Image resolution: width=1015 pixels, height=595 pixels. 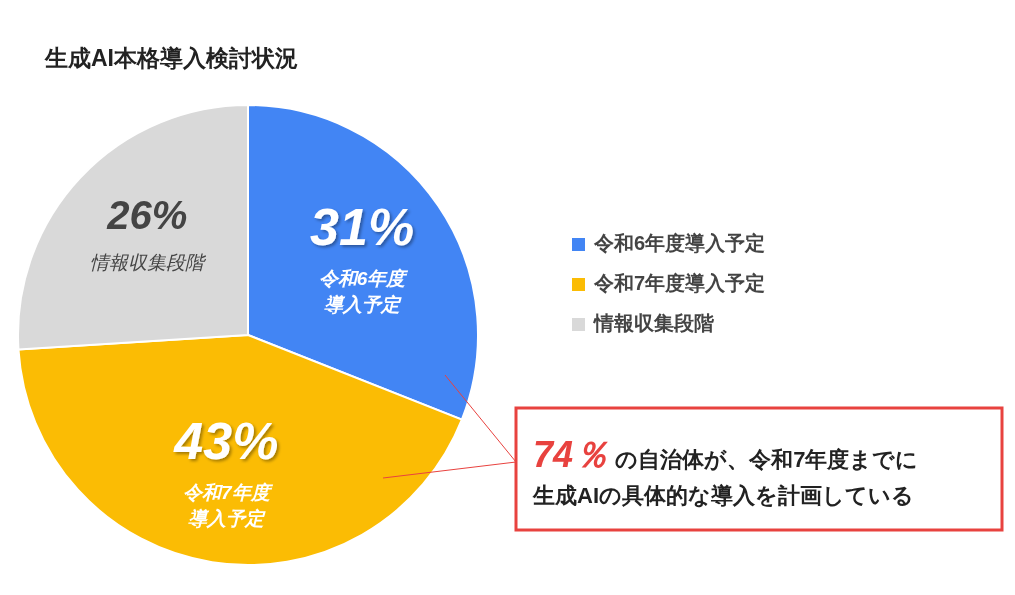 What do you see at coordinates (653, 323) in the screenshot?
I see `legend-label: 情報収集段階` at bounding box center [653, 323].